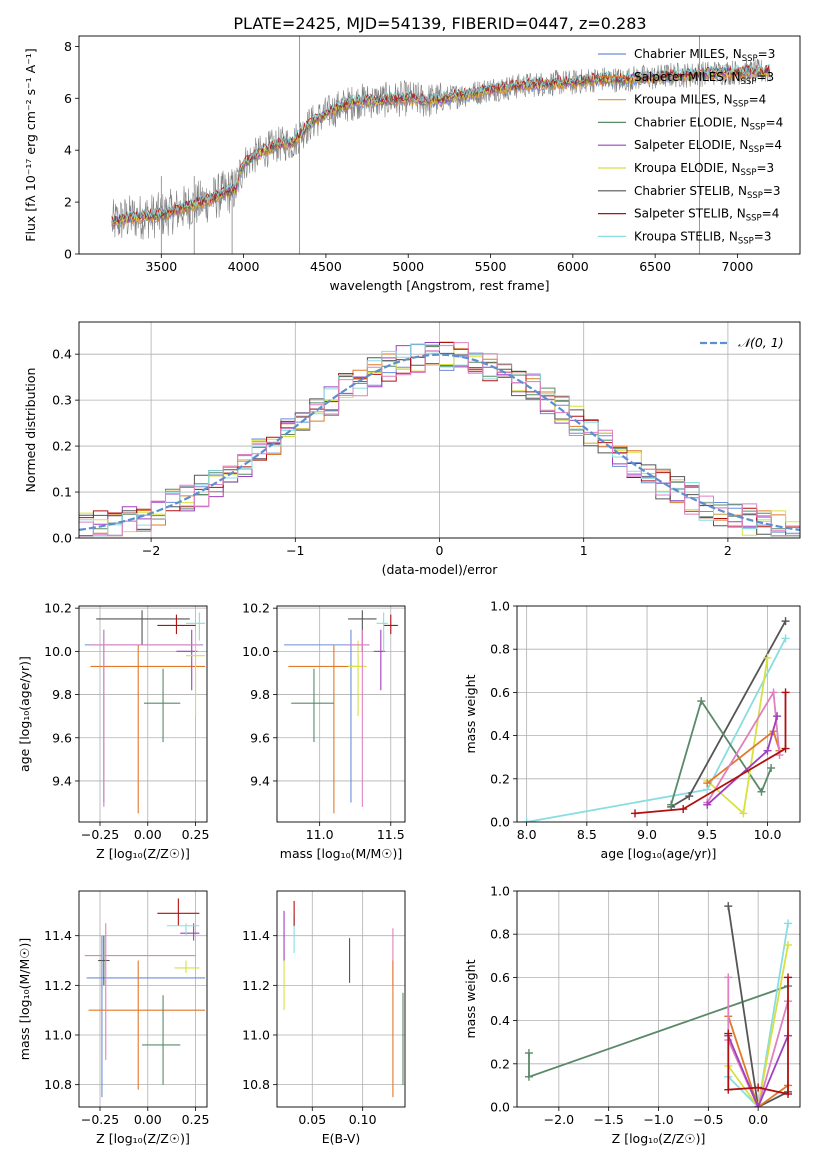 The width and height of the screenshot is (819, 1170). Describe the element at coordinates (62, 492) in the screenshot. I see `y-tick-label: 0.1` at that location.